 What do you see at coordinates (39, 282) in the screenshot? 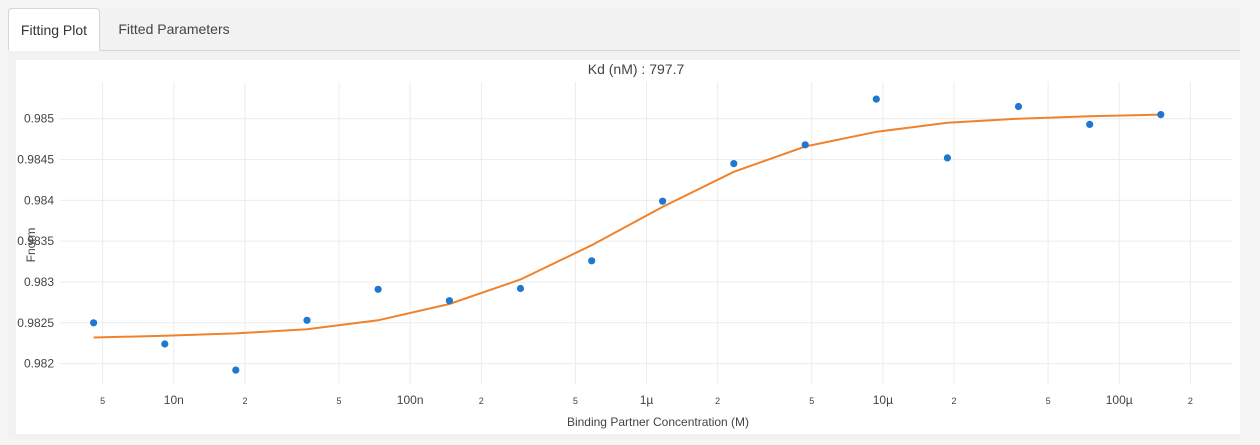
I see `y-tick-label: 0.983` at bounding box center [39, 282].